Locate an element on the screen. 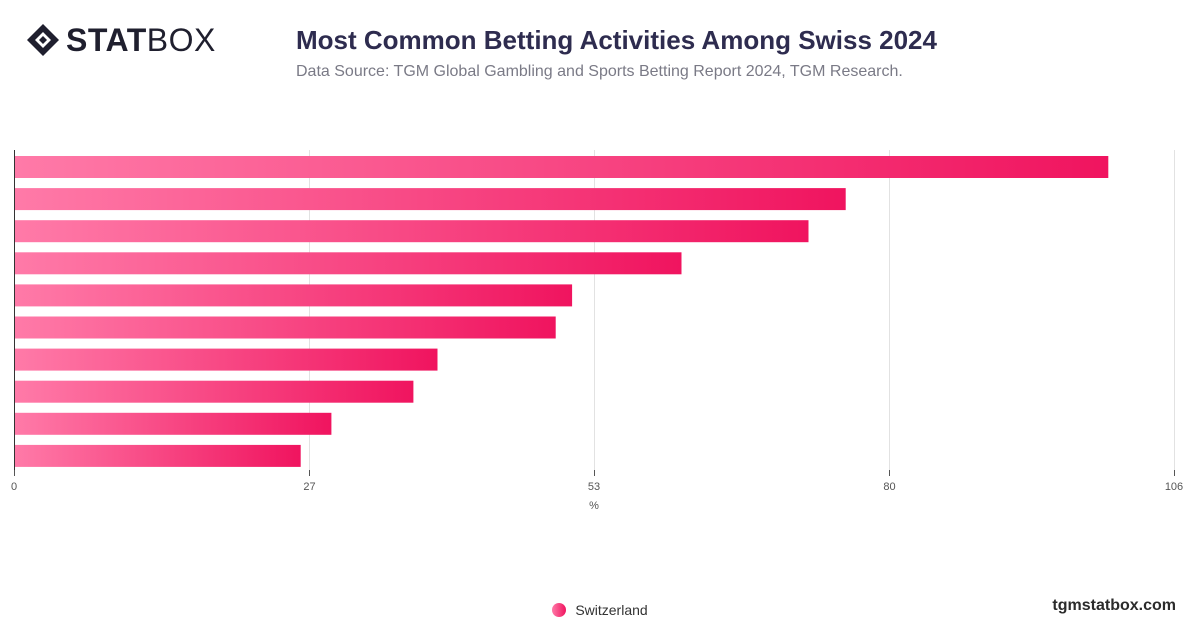  statbox-logo: STATBOX is located at coordinates (121, 40).